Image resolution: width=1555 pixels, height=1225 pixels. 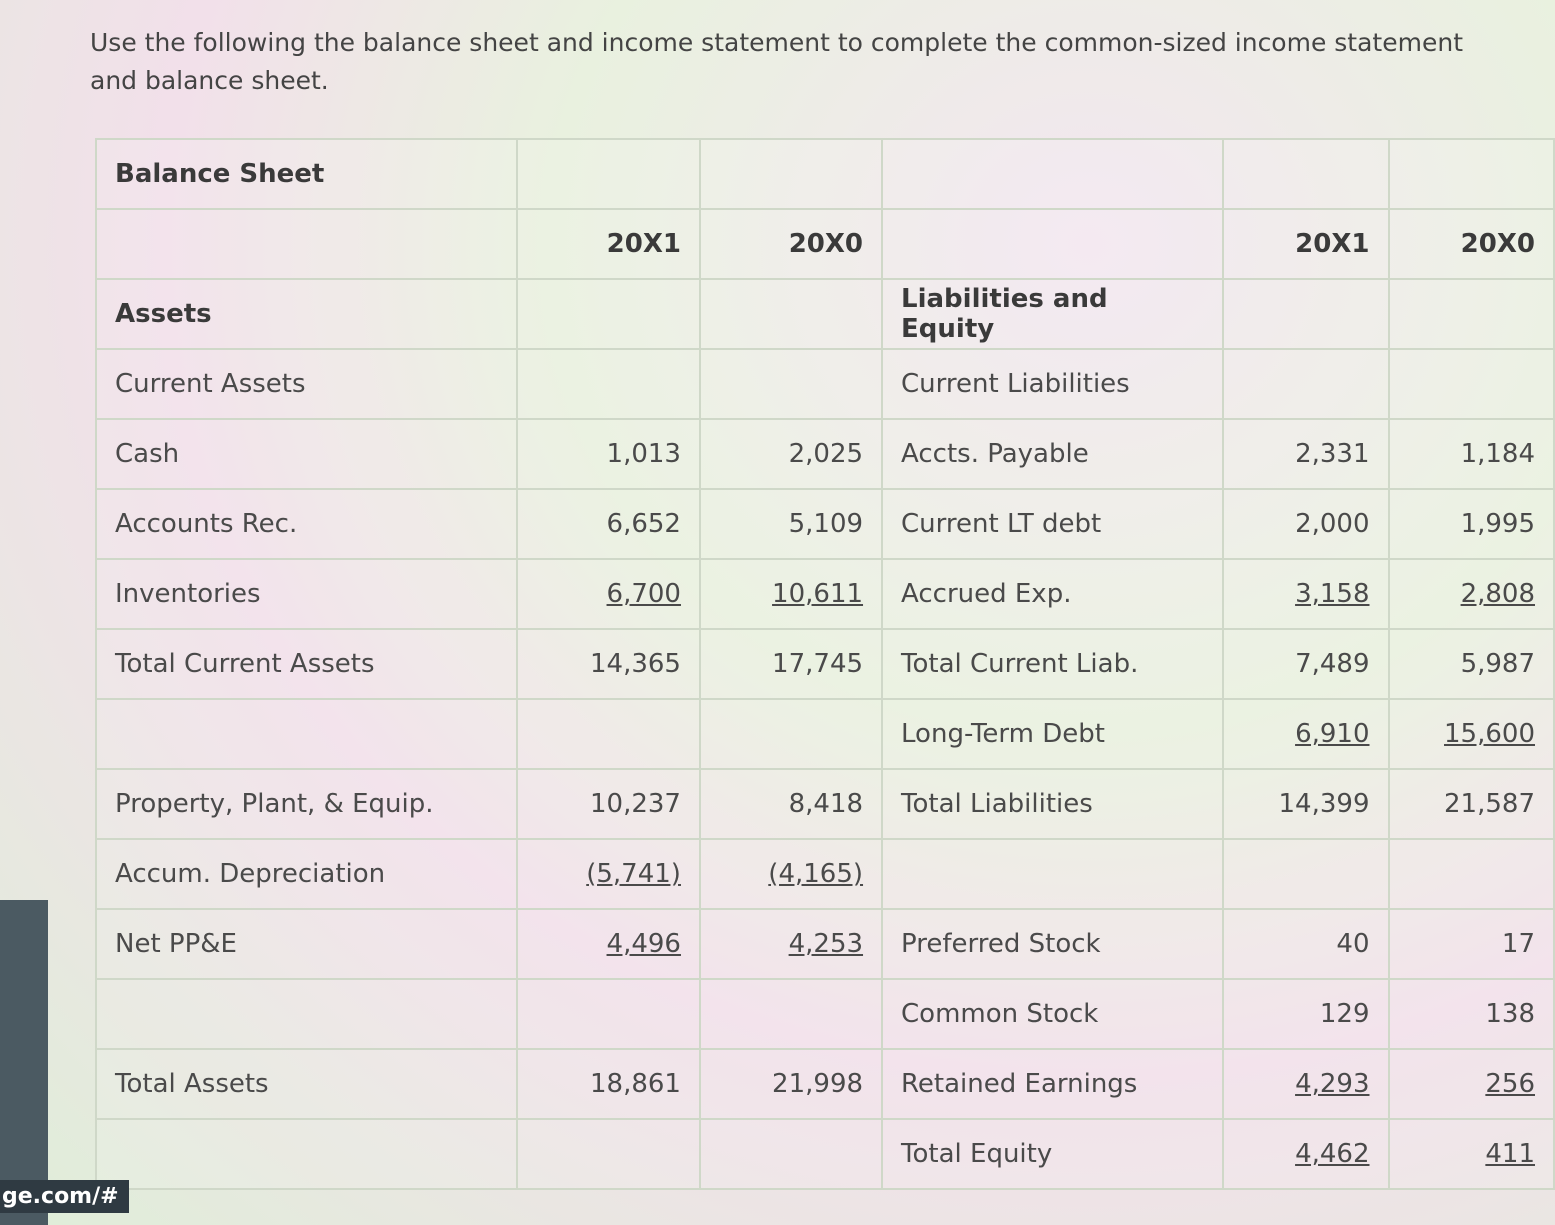 What do you see at coordinates (192, 1084) in the screenshot?
I see `cell-text: Total Assets` at bounding box center [192, 1084].